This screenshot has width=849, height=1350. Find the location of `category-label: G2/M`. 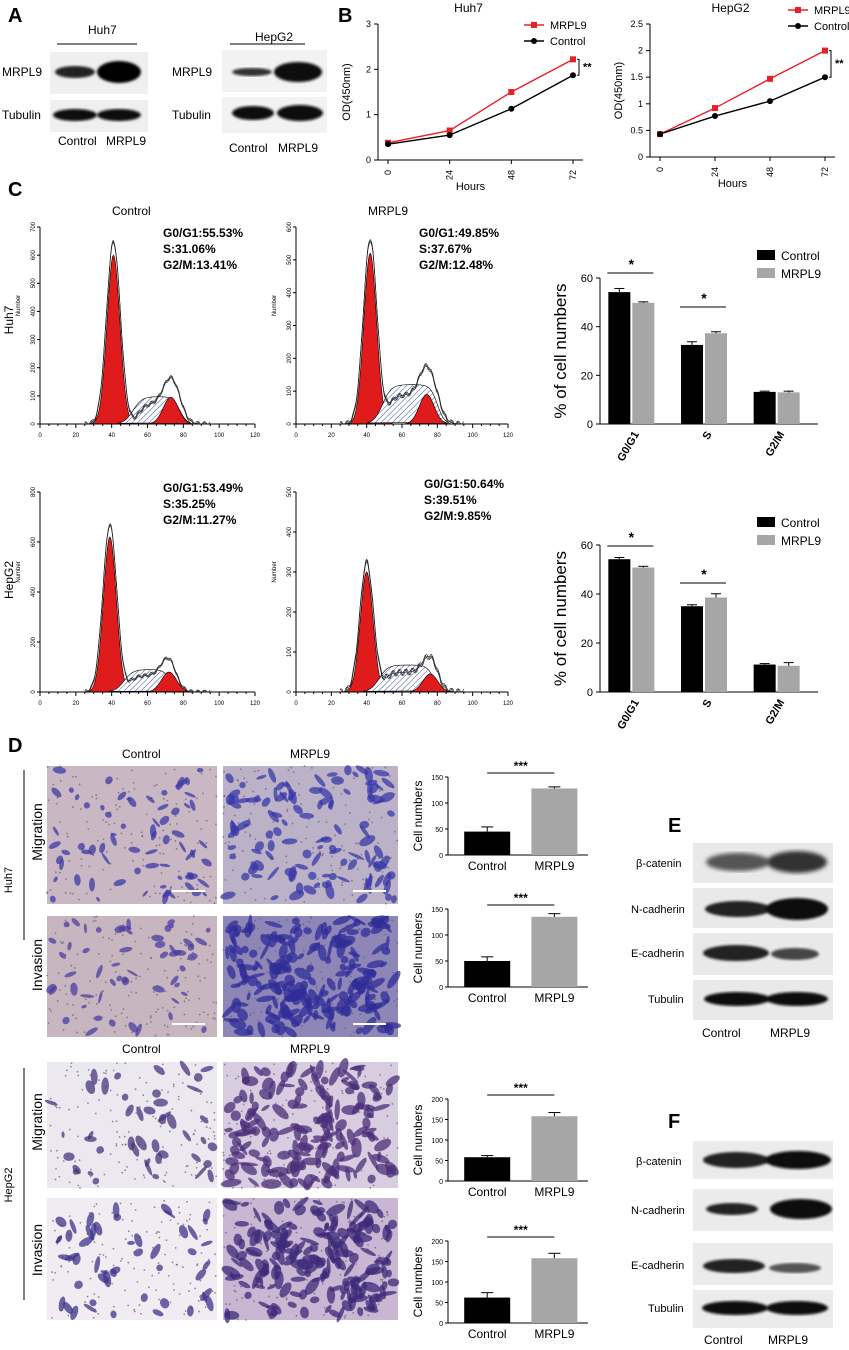

category-label: G2/M is located at coordinates (775, 444).